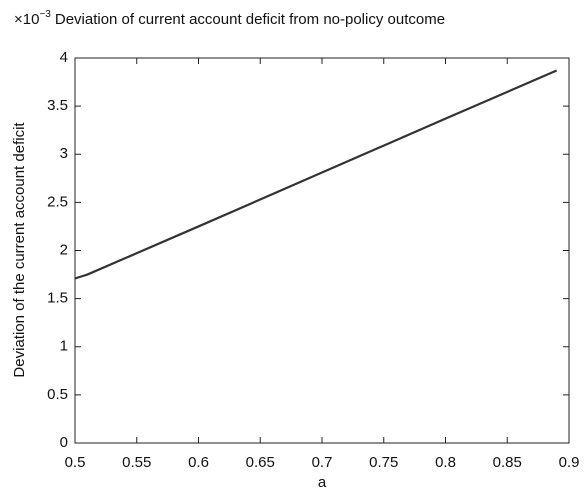 This screenshot has width=585, height=490. What do you see at coordinates (57, 394) in the screenshot?
I see `y-tick-label: 0.5` at bounding box center [57, 394].